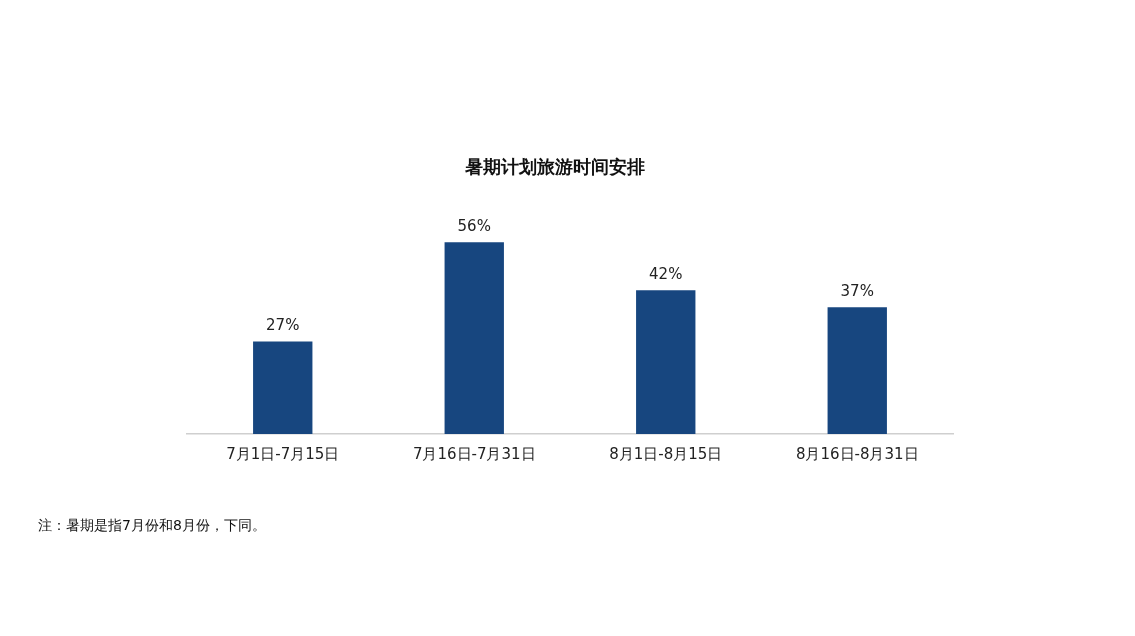 This screenshot has height=636, width=1135. I want to click on data-label: 27%, so click(283, 324).